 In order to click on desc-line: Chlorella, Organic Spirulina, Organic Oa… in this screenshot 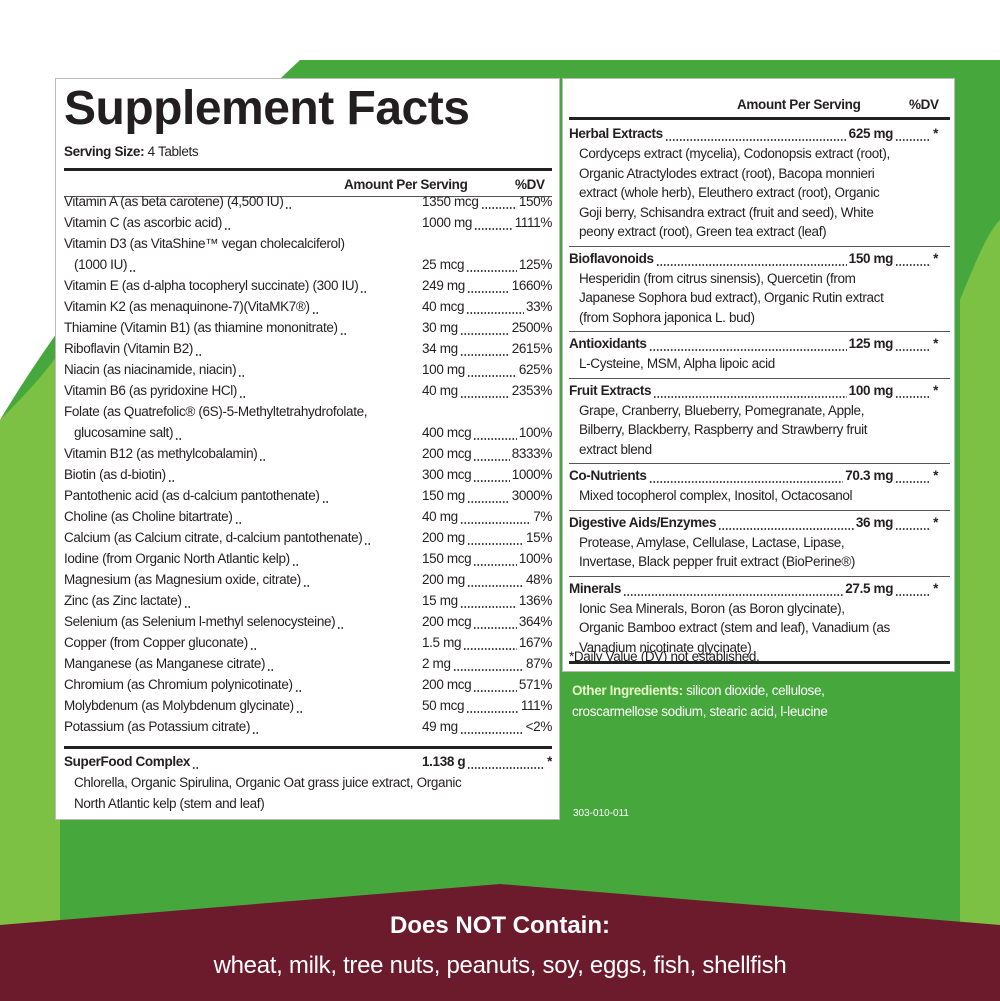, I will do `click(268, 782)`.